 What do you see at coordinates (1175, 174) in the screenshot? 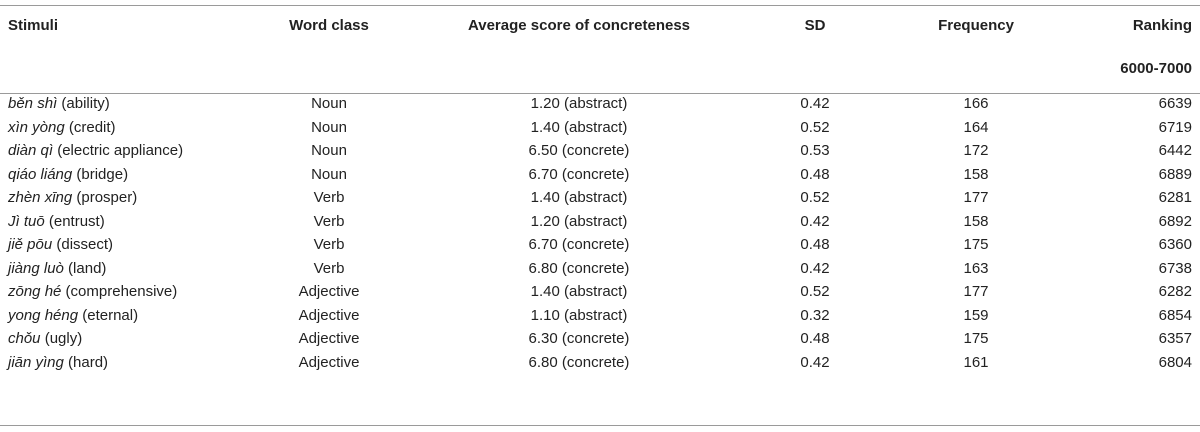
I see `cell-ranking: 6889` at bounding box center [1175, 174].